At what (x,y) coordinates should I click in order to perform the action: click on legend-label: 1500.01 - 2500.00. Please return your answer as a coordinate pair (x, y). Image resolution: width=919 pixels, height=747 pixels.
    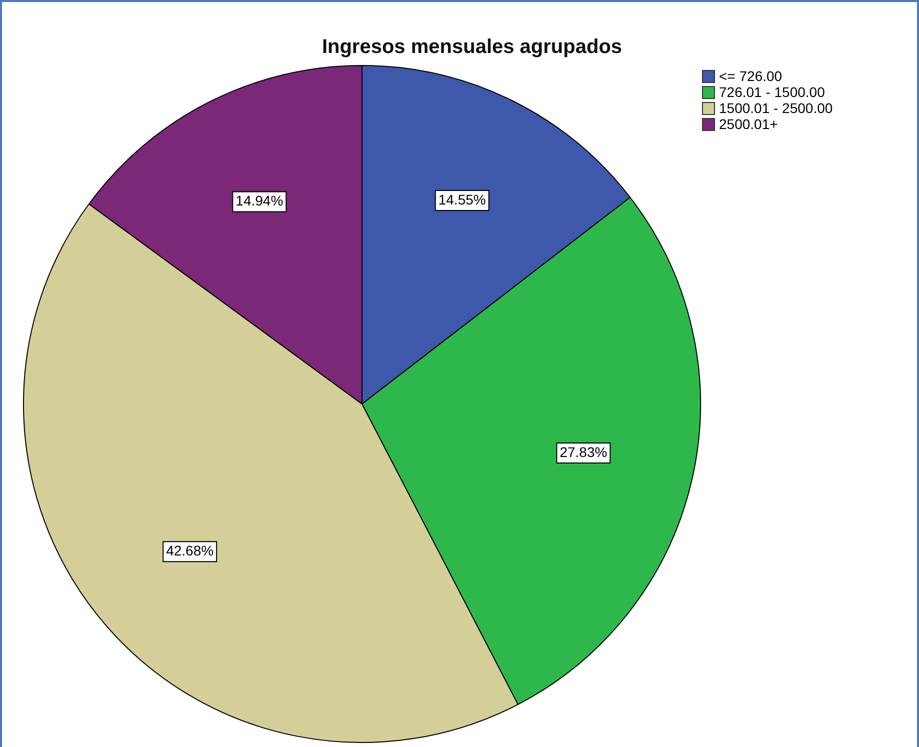
    Looking at the image, I should click on (776, 108).